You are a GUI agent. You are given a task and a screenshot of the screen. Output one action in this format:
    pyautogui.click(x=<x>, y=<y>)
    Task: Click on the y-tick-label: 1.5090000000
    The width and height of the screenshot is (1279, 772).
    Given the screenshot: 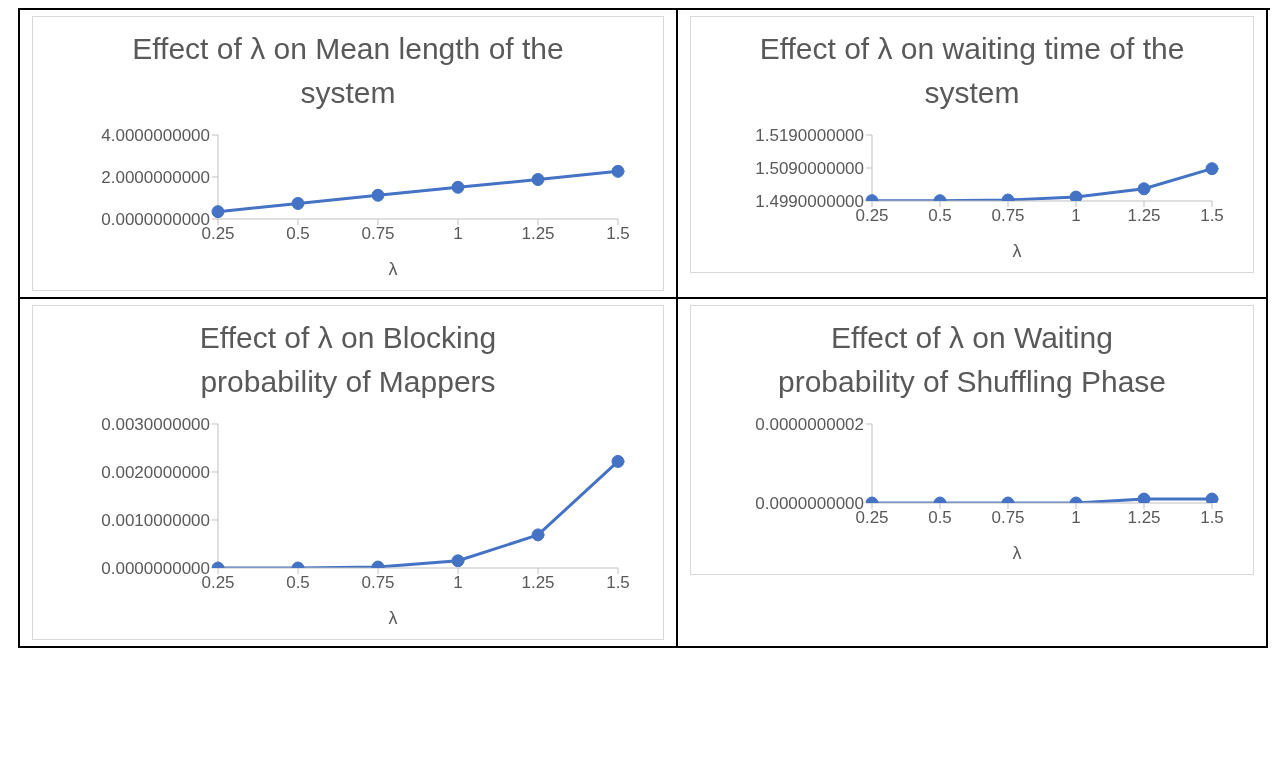 What is the action you would take?
    pyautogui.click(x=809, y=169)
    